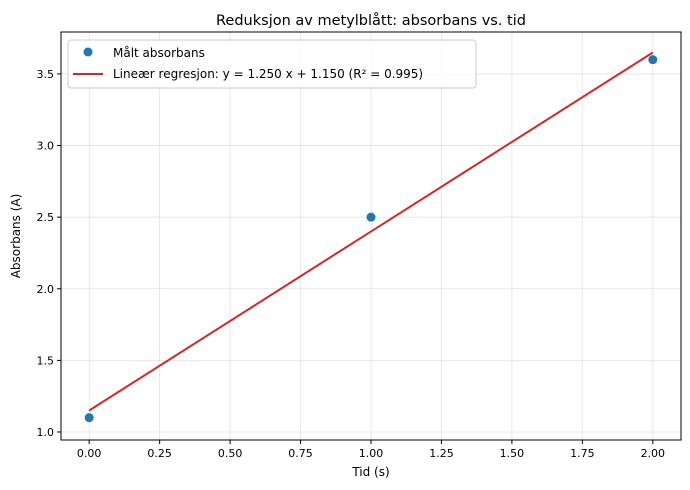  What do you see at coordinates (582, 453) in the screenshot?
I see `x-tick-label: 1.75` at bounding box center [582, 453].